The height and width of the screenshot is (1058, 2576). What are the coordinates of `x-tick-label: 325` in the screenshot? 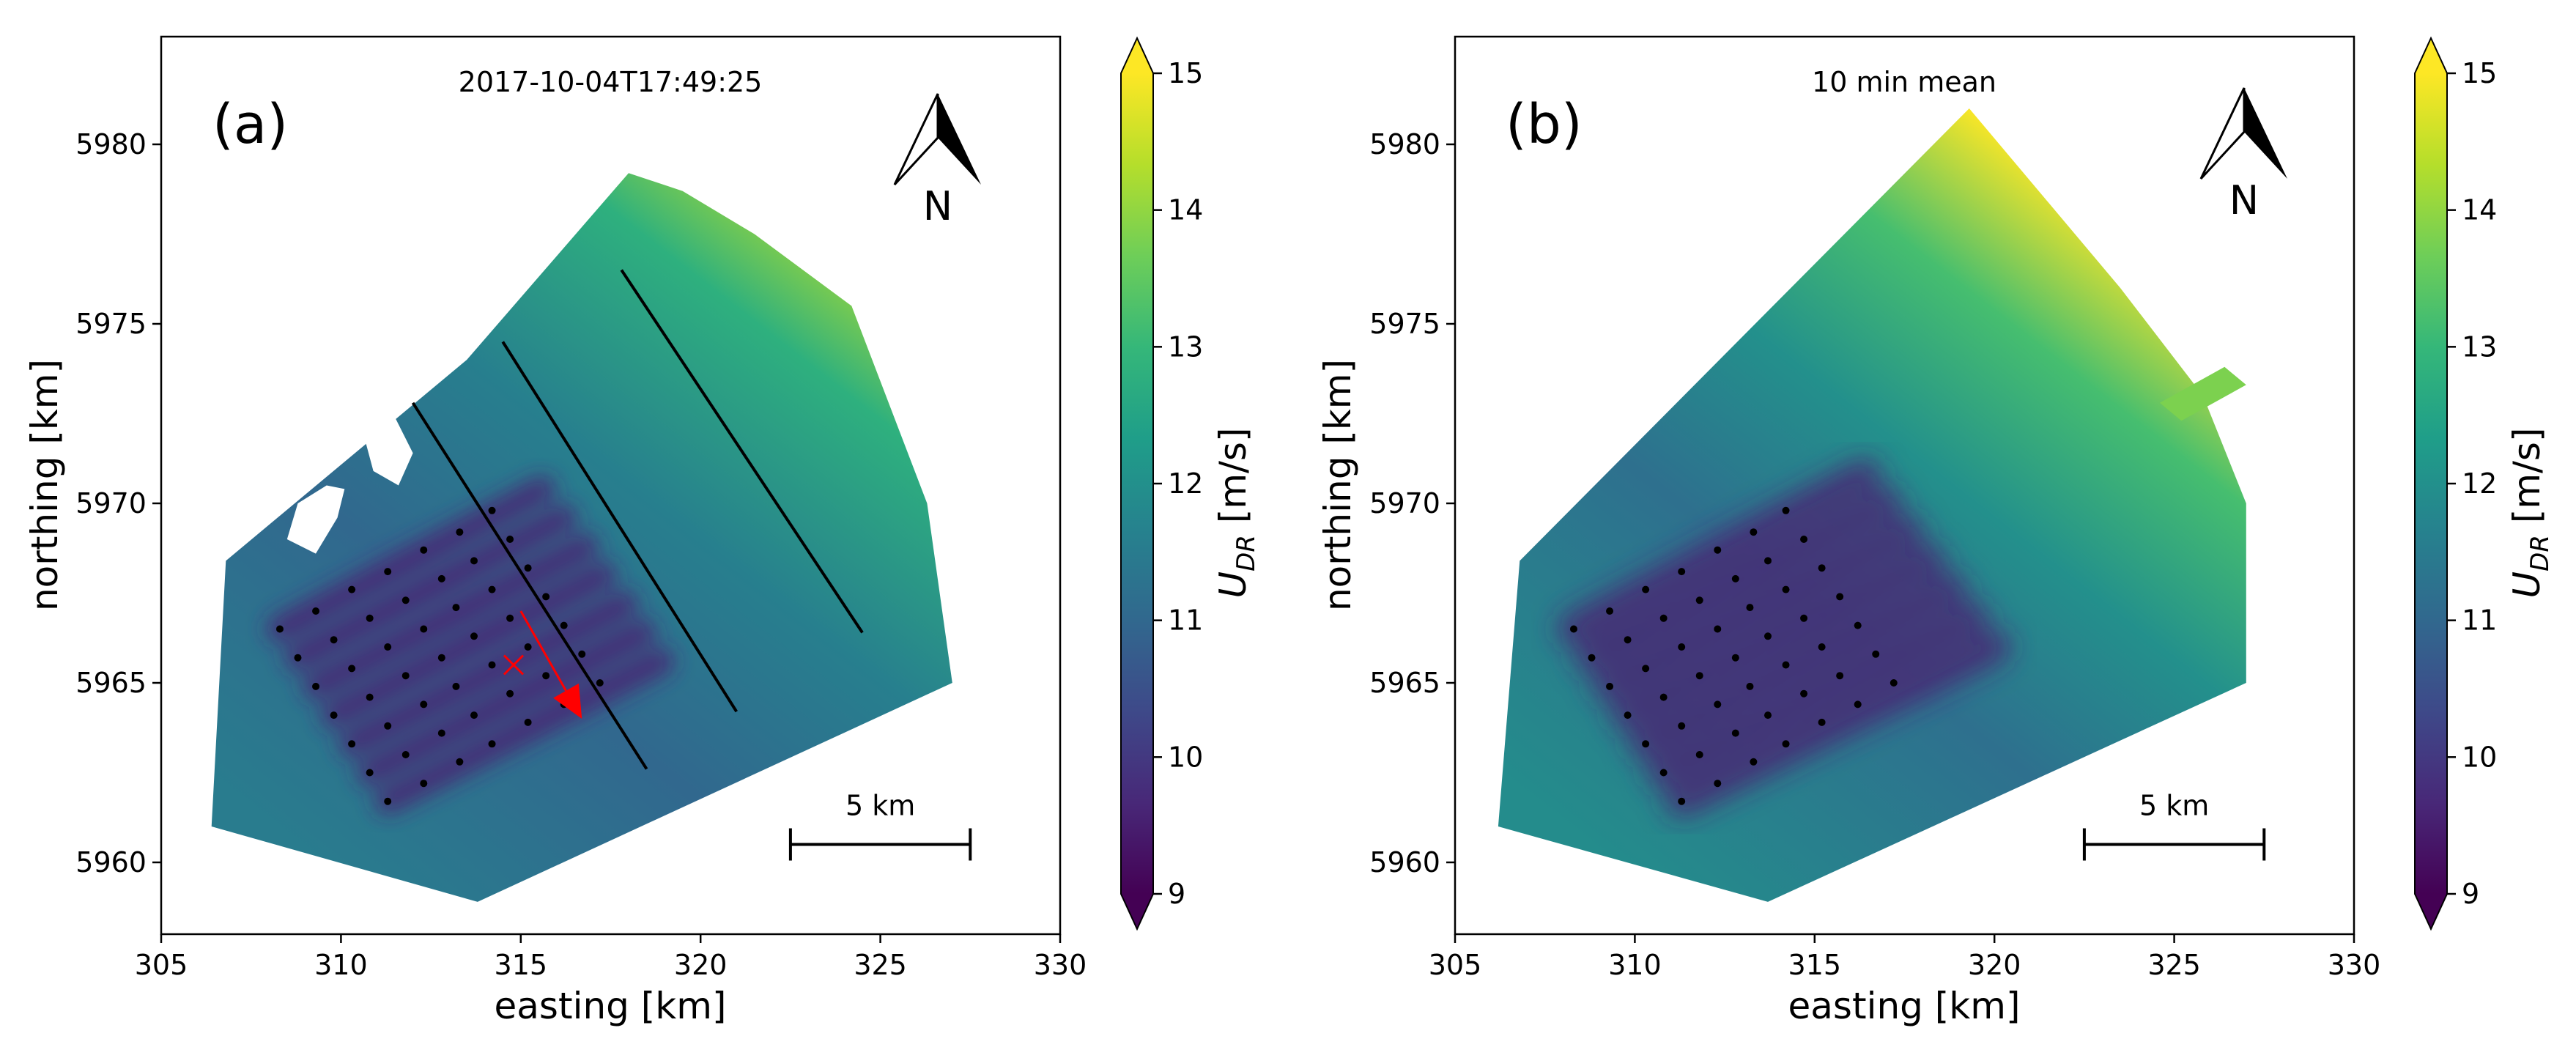 It's located at (2174, 965).